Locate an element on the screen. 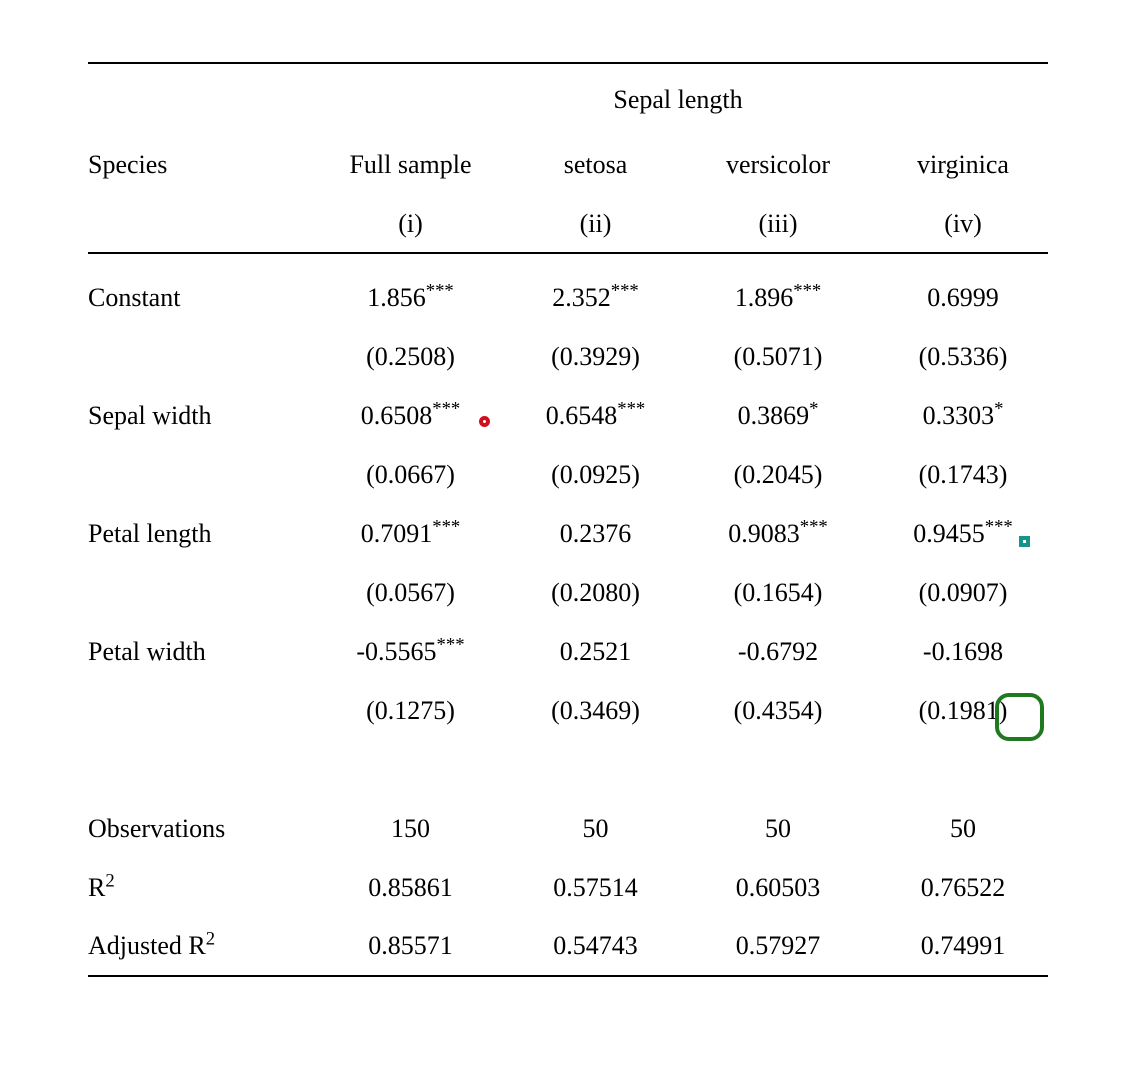 Image resolution: width=1124 pixels, height=1080 pixels. se-cell: (0.2508) is located at coordinates (410, 356).